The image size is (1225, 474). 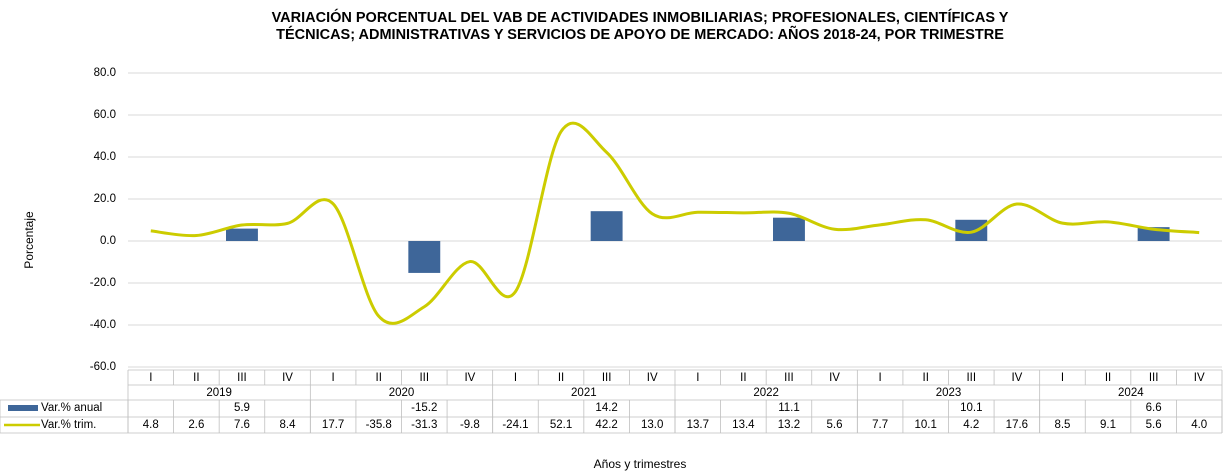 I want to click on table-value: 13.2, so click(x=789, y=425).